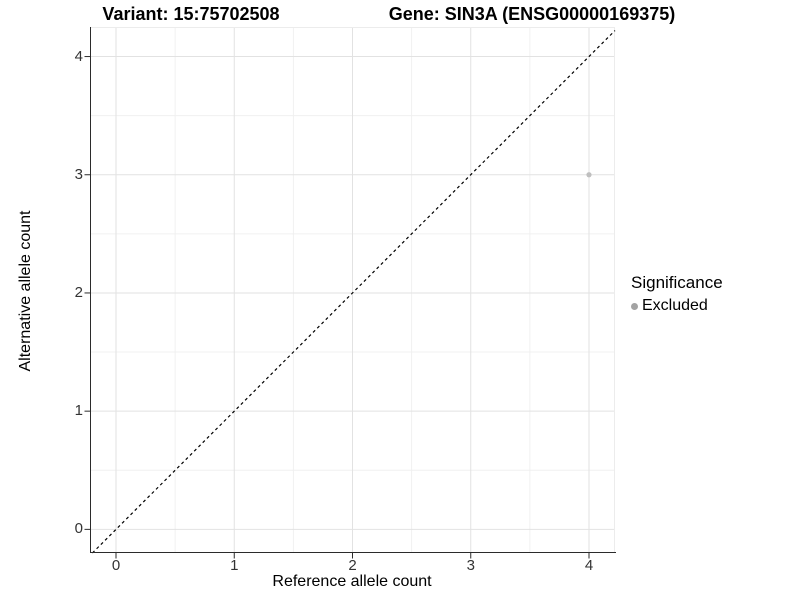 This screenshot has height=600, width=800. What do you see at coordinates (677, 282) in the screenshot?
I see `legend-title: Significance` at bounding box center [677, 282].